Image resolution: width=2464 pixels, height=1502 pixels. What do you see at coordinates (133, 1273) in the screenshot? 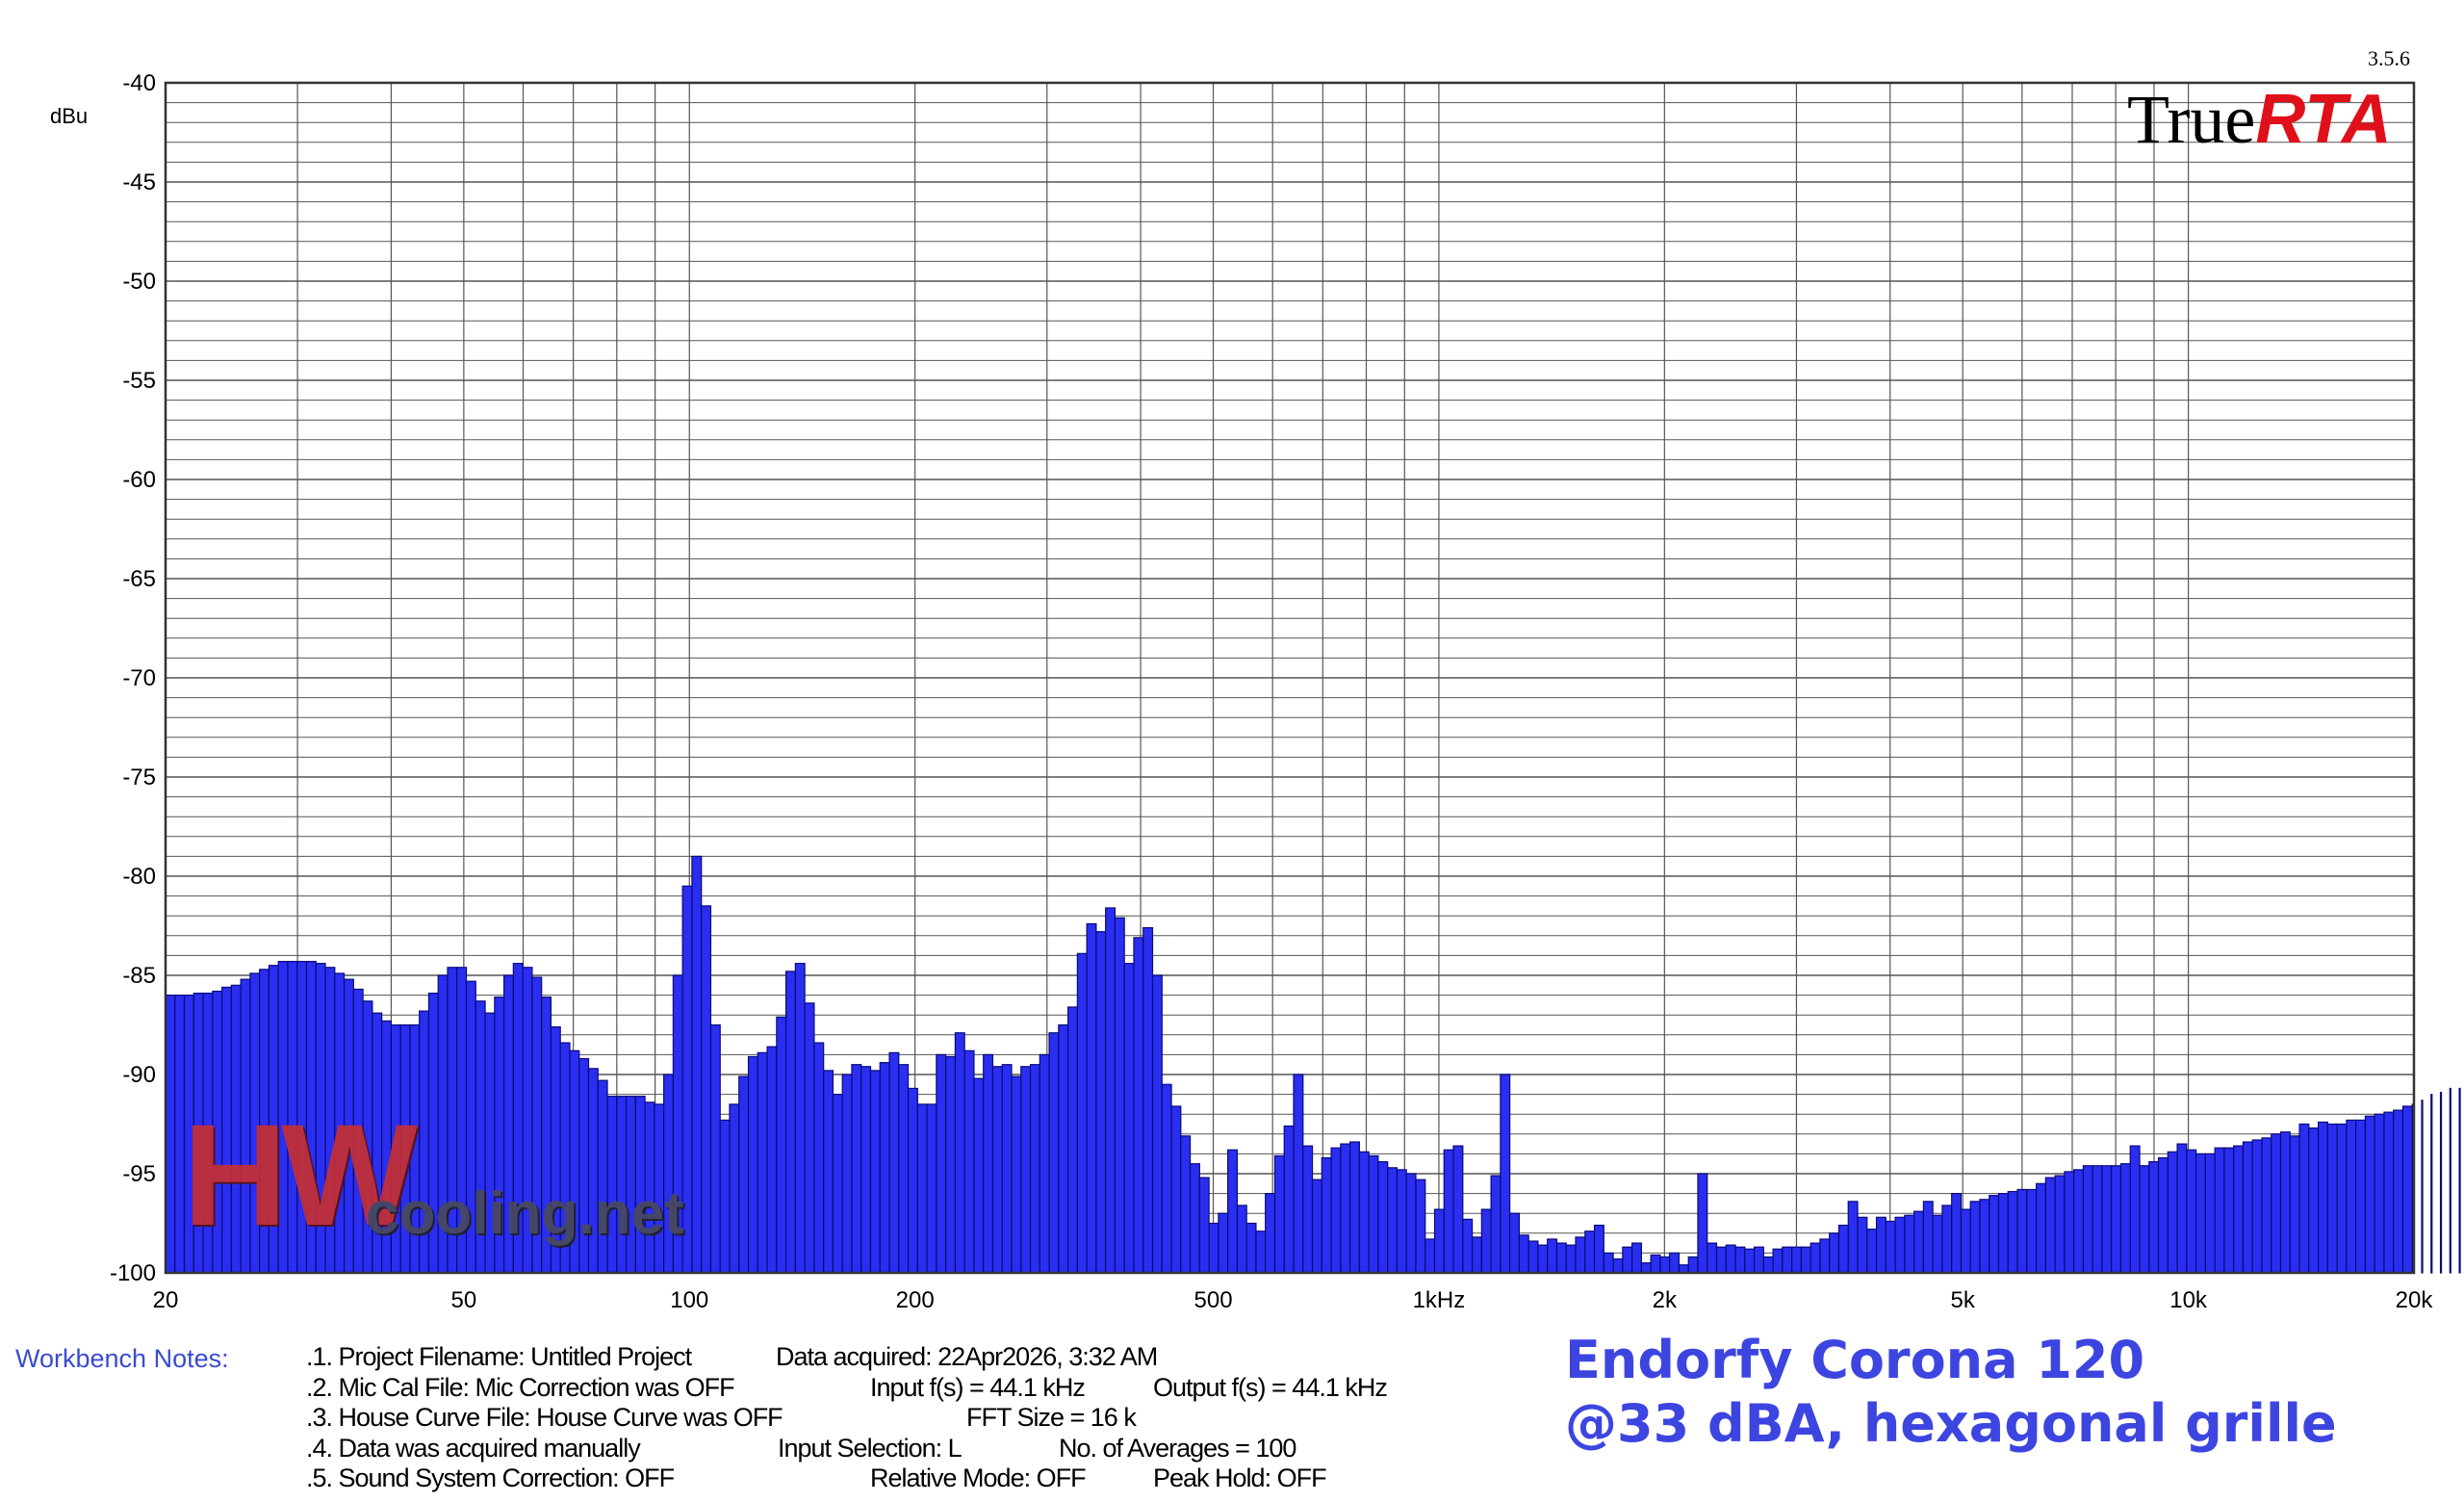
I see `y-tick-label: -100` at bounding box center [133, 1273].